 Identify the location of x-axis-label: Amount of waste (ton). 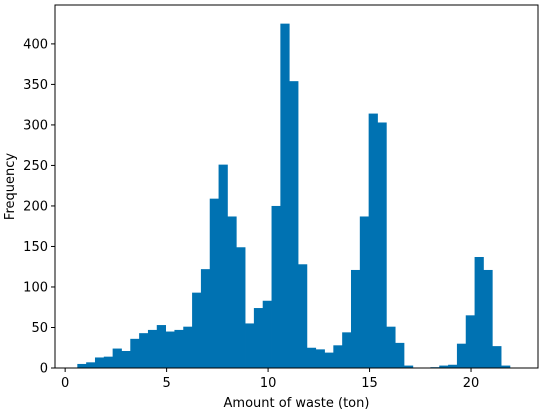
(297, 403).